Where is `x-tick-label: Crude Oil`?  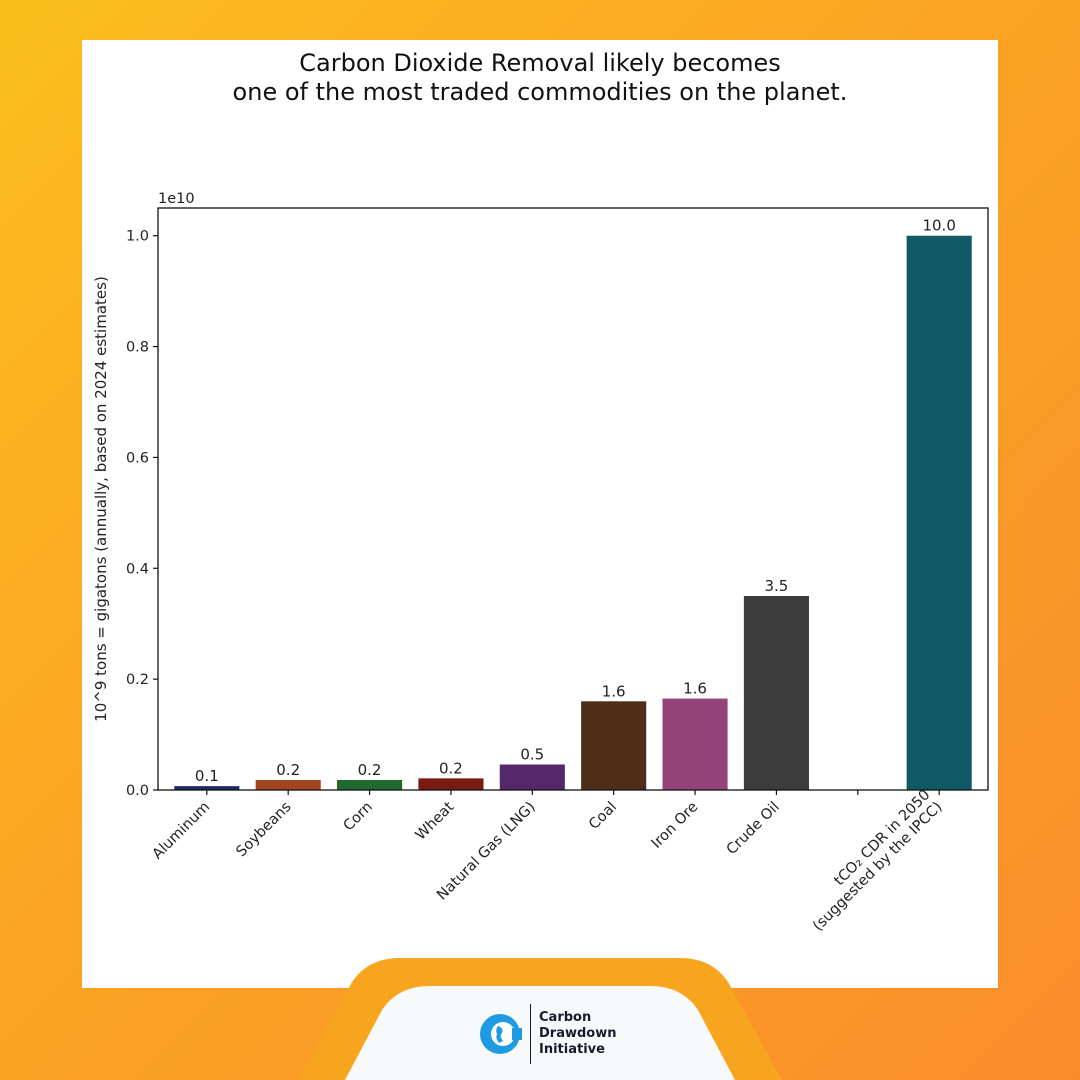 x-tick-label: Crude Oil is located at coordinates (753, 828).